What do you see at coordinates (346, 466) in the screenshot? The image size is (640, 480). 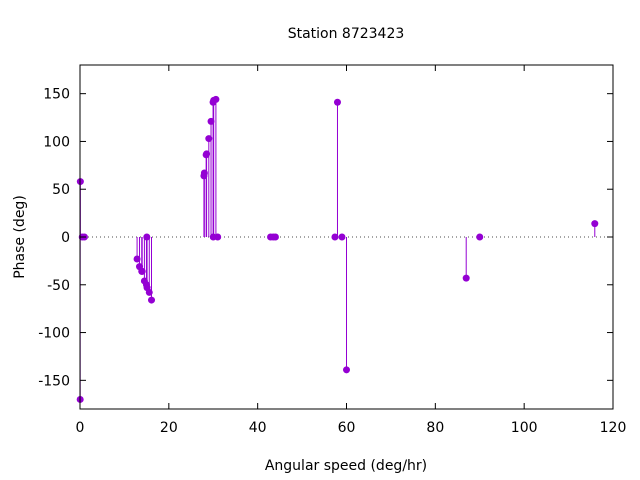 I see `x-axis-label: Angular speed (deg/hr)` at bounding box center [346, 466].